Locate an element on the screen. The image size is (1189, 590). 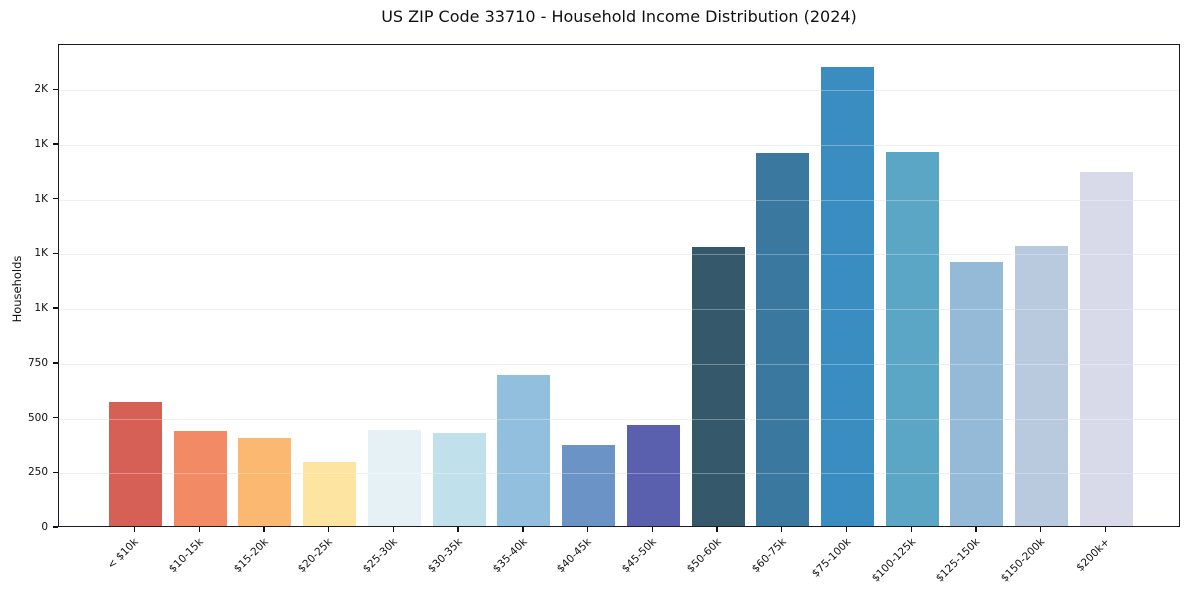
bar-$60-75k is located at coordinates (783, 339).